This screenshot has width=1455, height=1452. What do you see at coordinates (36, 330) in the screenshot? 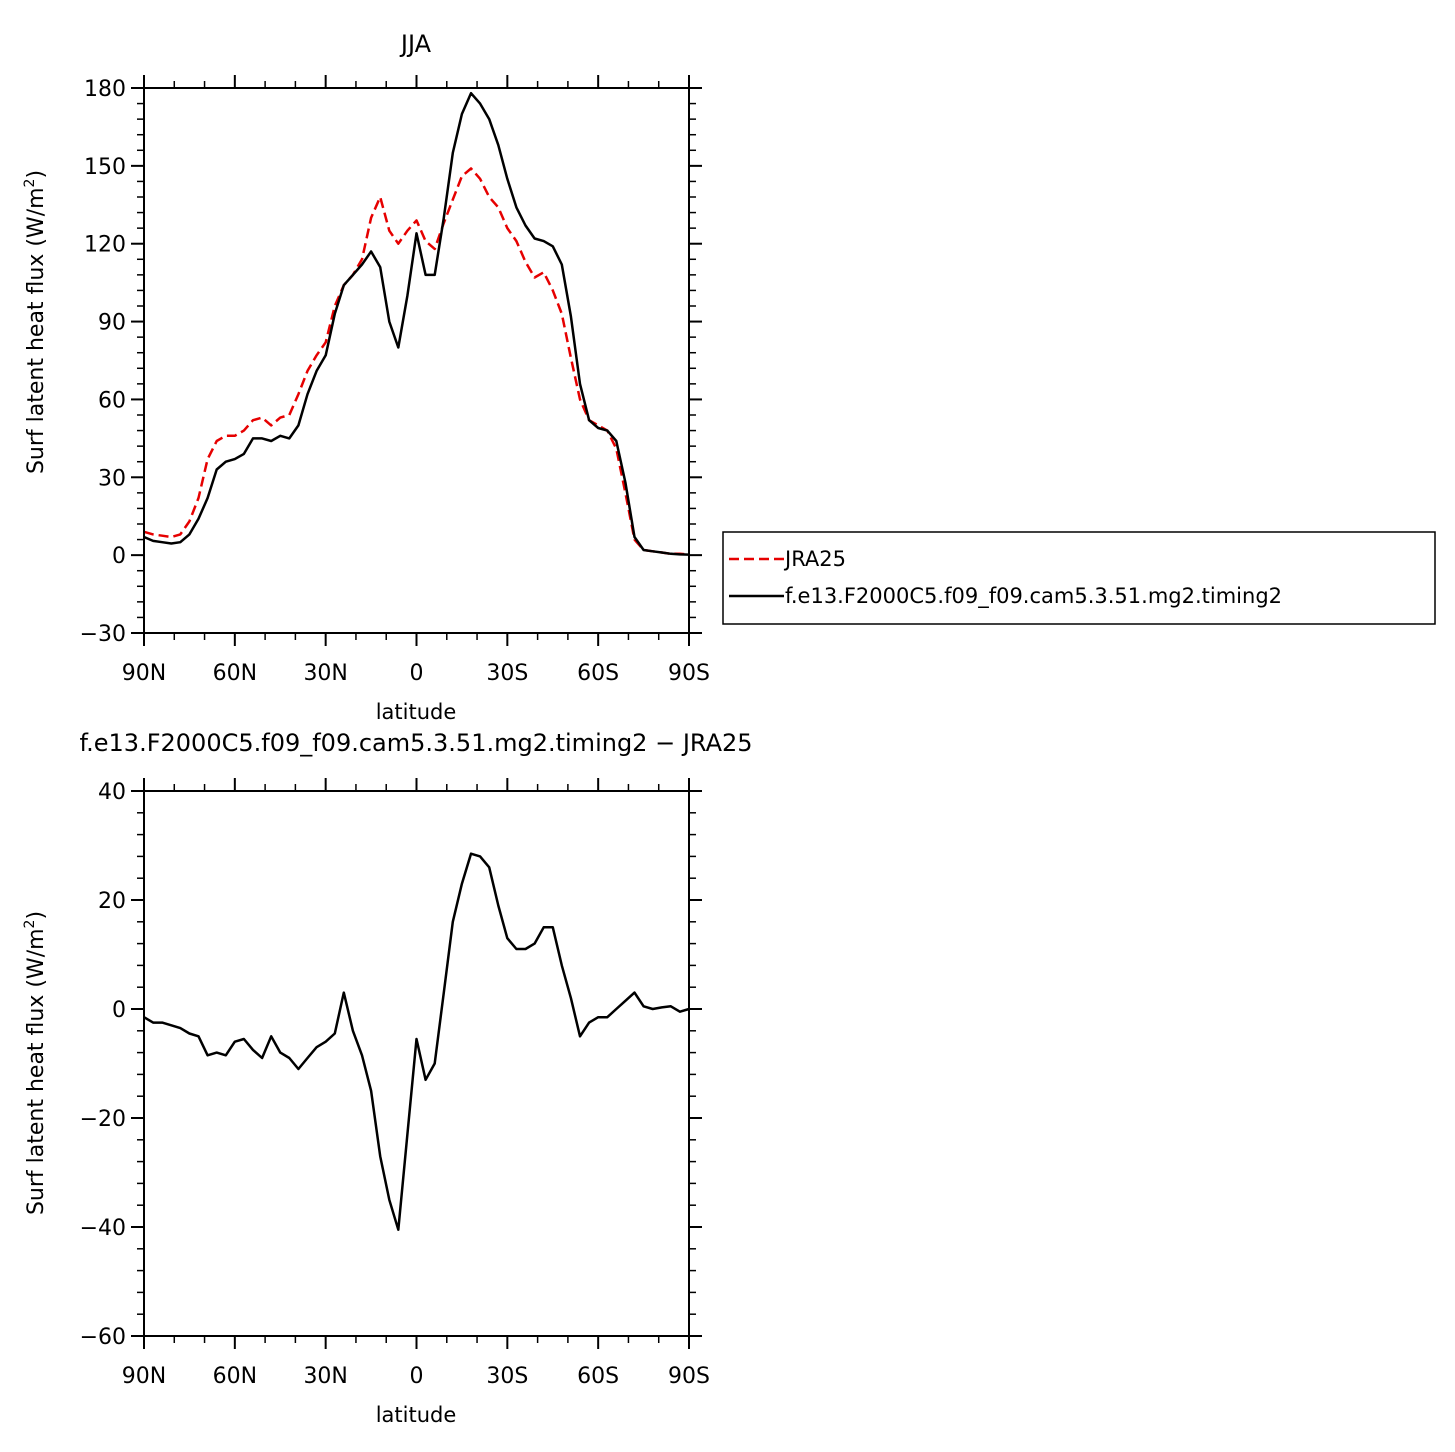
I see `top-y-axis-label-main: Surf latent heat flux (W/m` at bounding box center [36, 330].